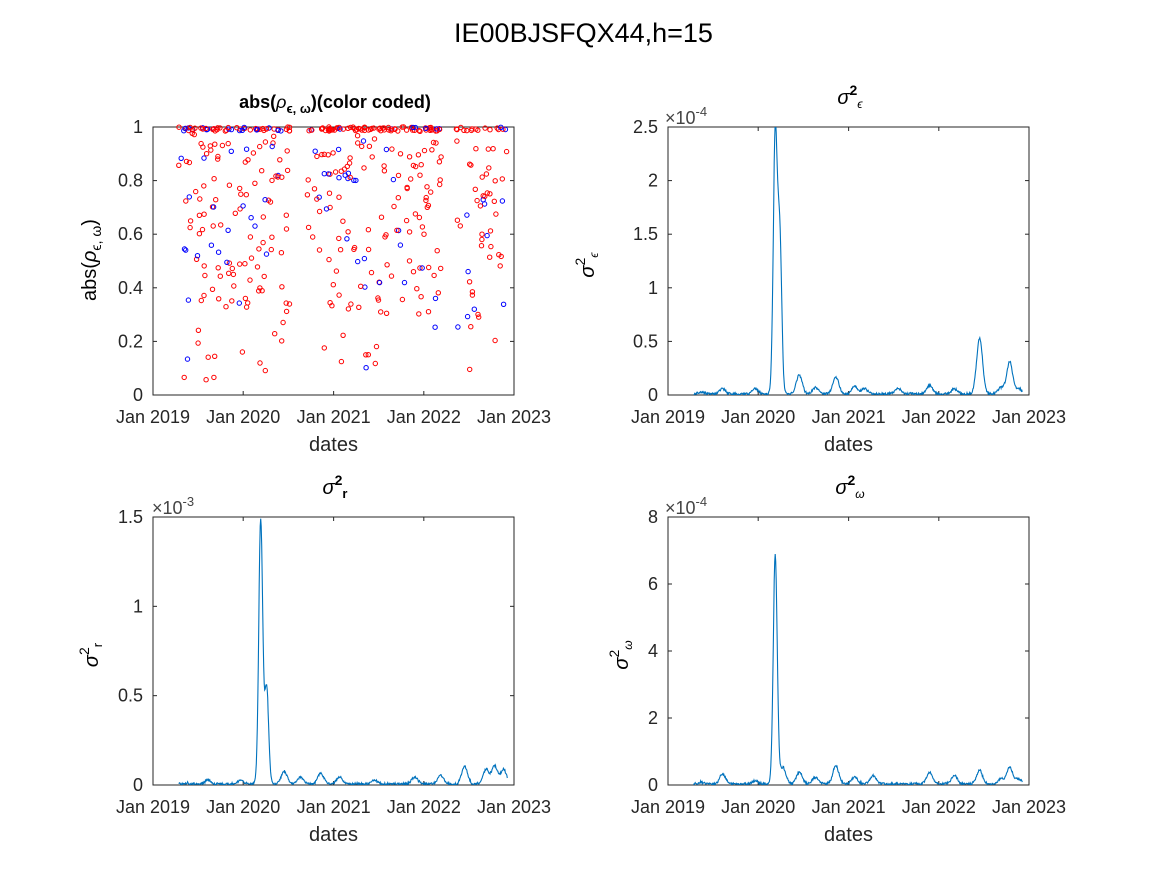 Image resolution: width=1167 pixels, height=875 pixels. I want to click on y-tick-label: 2, so click(653, 181).